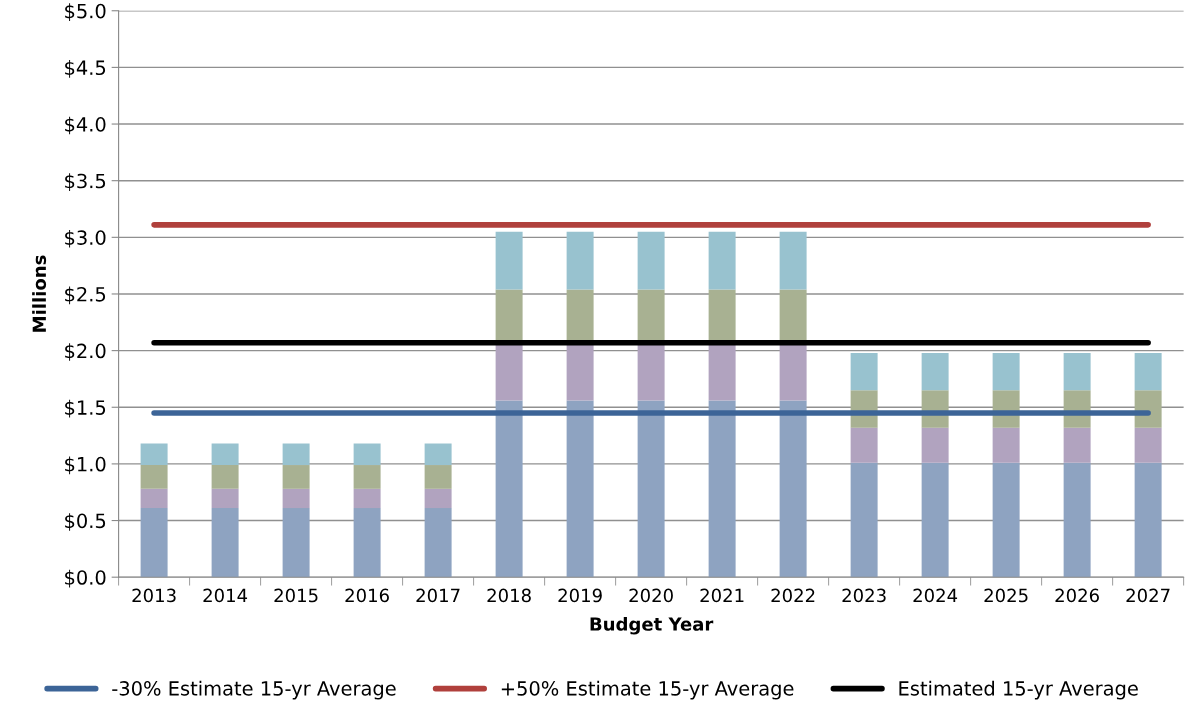 The width and height of the screenshot is (1186, 717). What do you see at coordinates (793, 595) in the screenshot?
I see `x-tick-label: 2022` at bounding box center [793, 595].